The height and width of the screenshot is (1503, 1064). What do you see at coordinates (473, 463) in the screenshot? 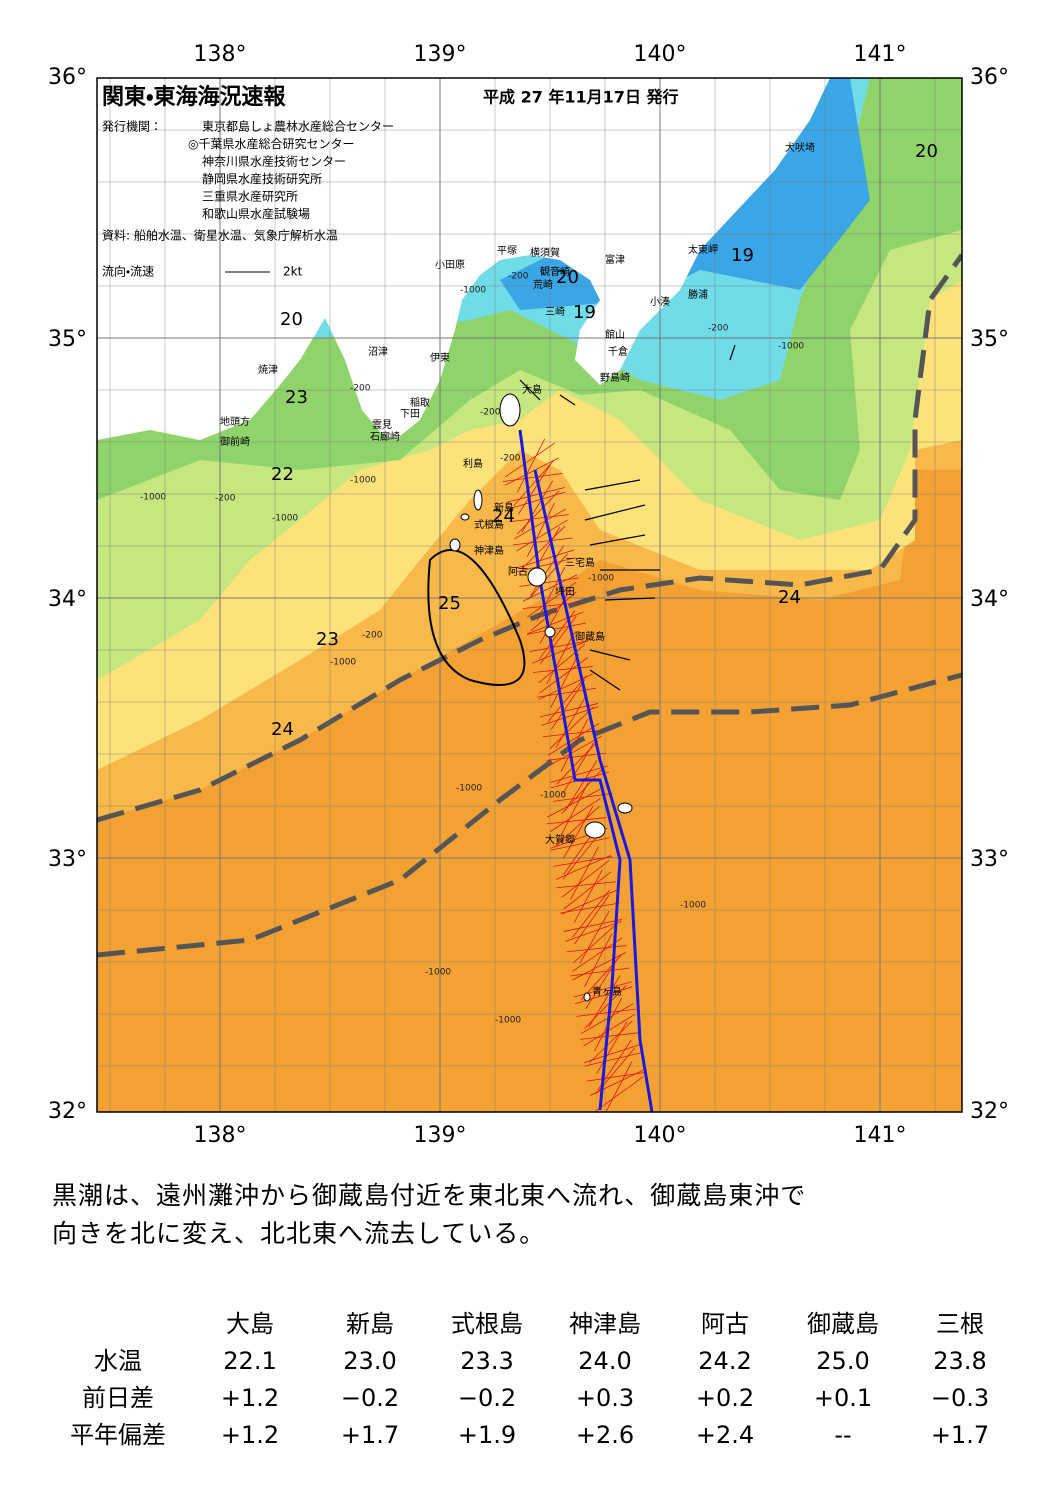
I see `place-name: 利島` at bounding box center [473, 463].